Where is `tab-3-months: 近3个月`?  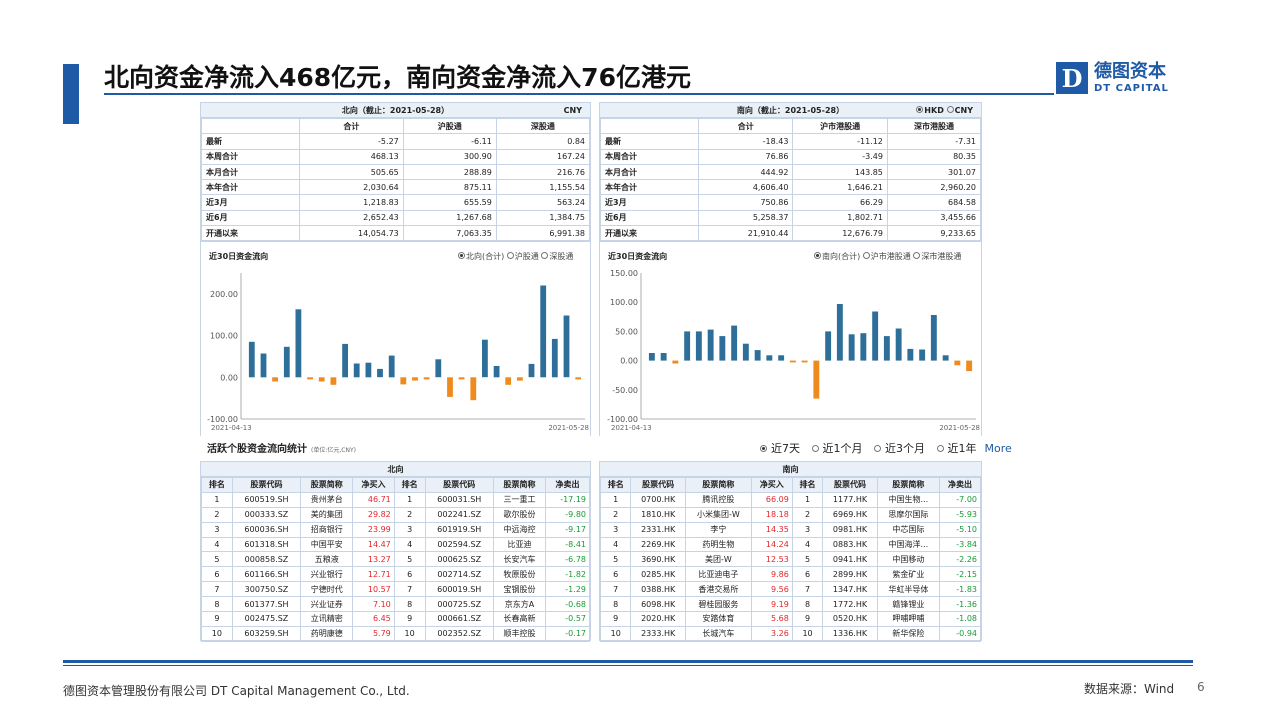 tab-3-months: 近3个月 is located at coordinates (901, 448).